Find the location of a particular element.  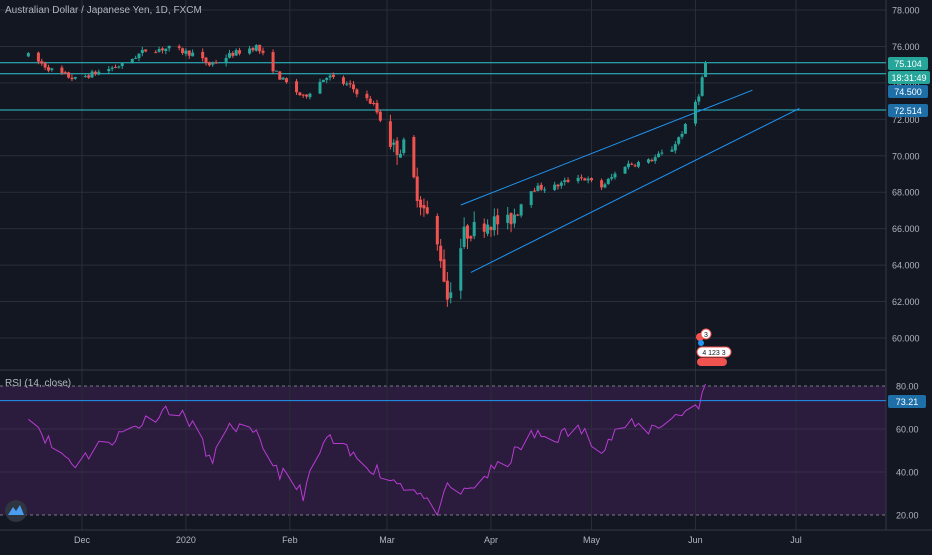

event-marker-dot is located at coordinates (701, 343).